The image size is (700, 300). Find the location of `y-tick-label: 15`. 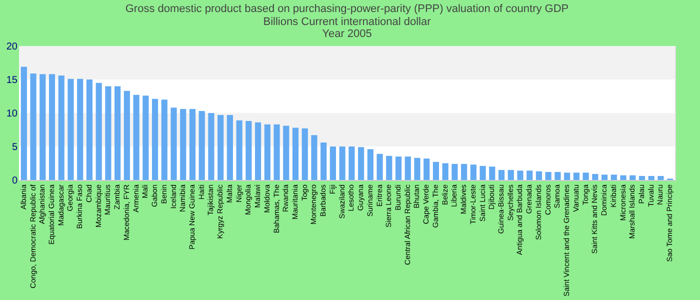

y-tick-label: 15 is located at coordinates (12, 80).